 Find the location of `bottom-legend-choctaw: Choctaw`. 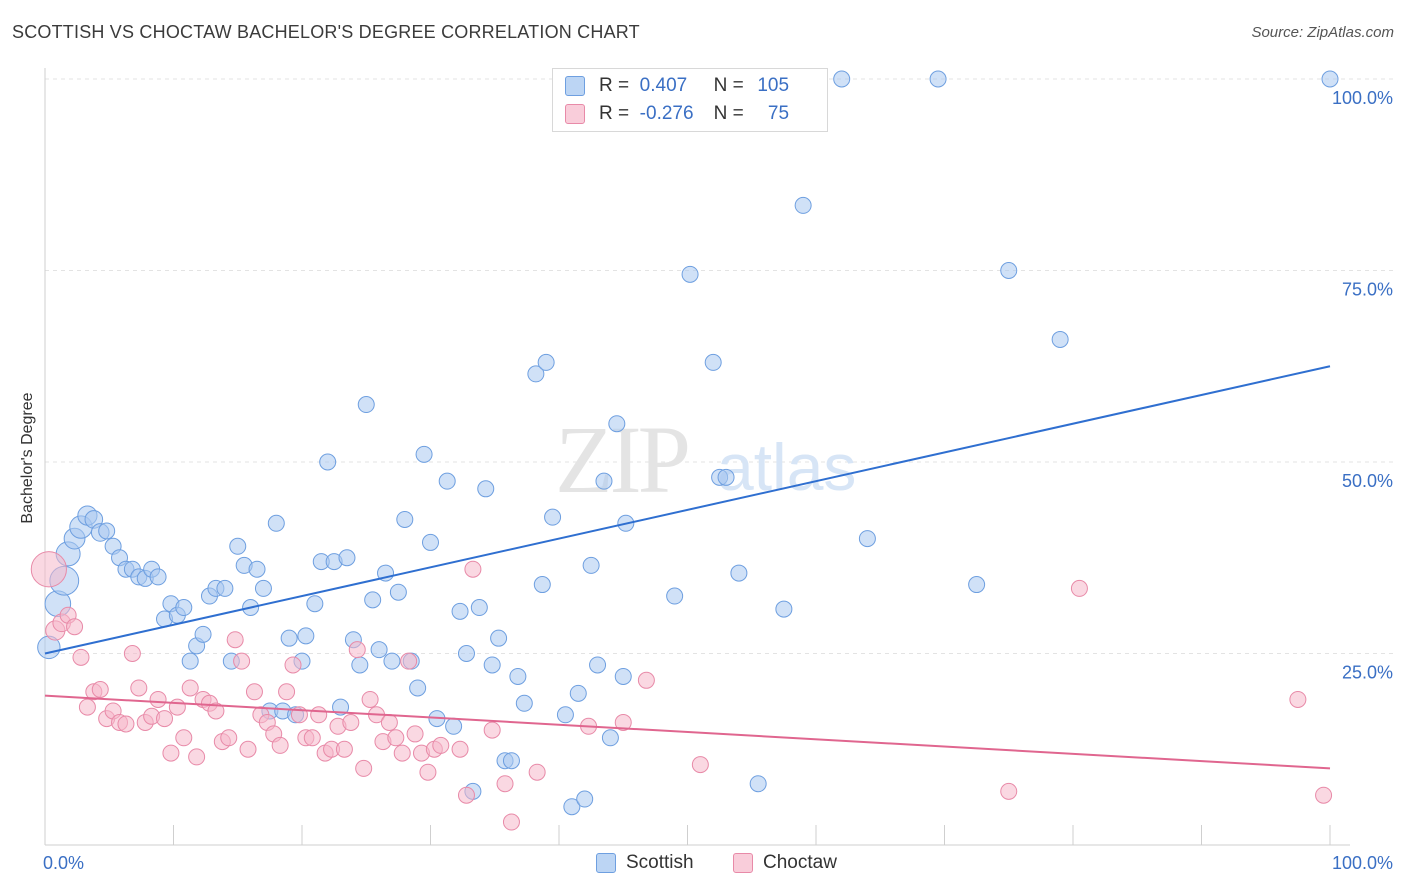

bottom-legend-choctaw: Choctaw is located at coordinates (785, 863).